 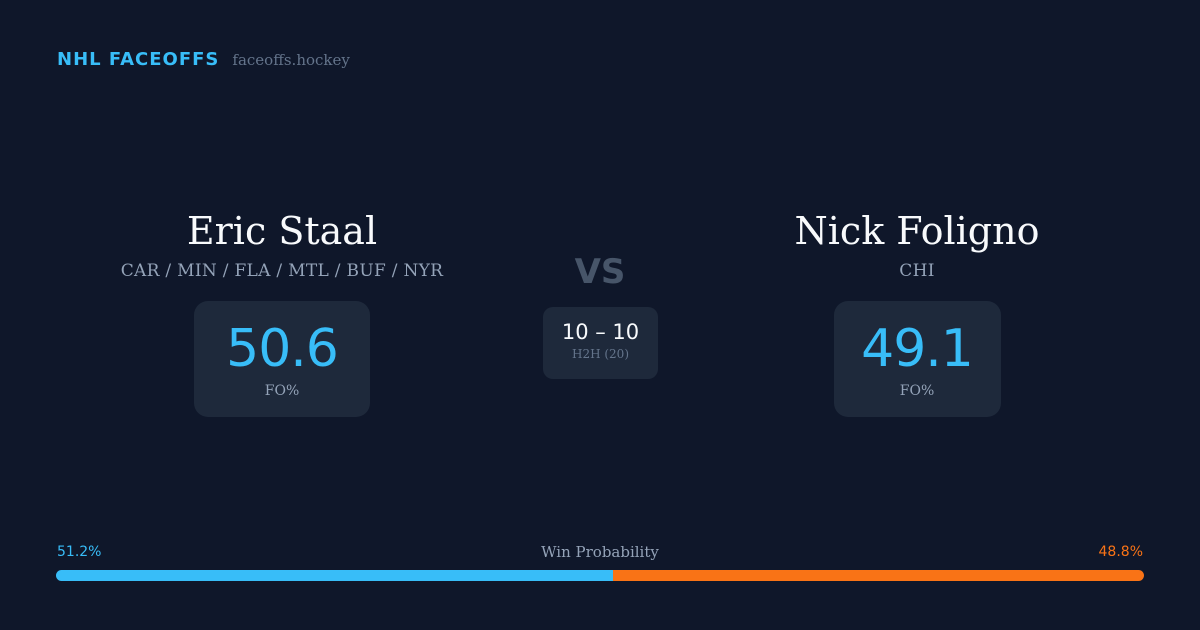 What do you see at coordinates (291, 60) in the screenshot?
I see `brand-site: faceoffs.hockey` at bounding box center [291, 60].